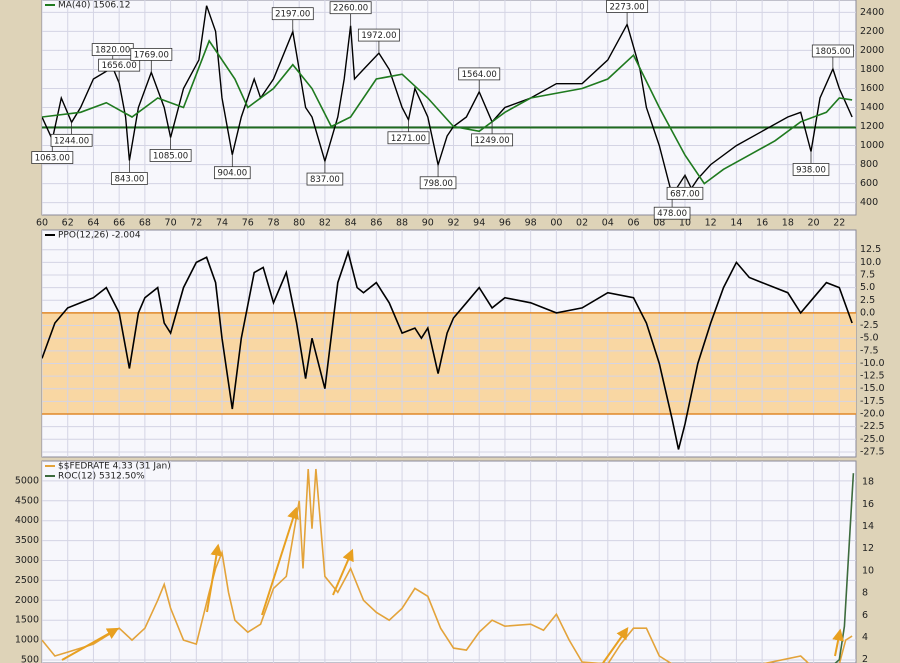 This screenshot has height=663, width=900. Describe the element at coordinates (868, 570) in the screenshot. I see `y2-tick-label: 10` at that location.